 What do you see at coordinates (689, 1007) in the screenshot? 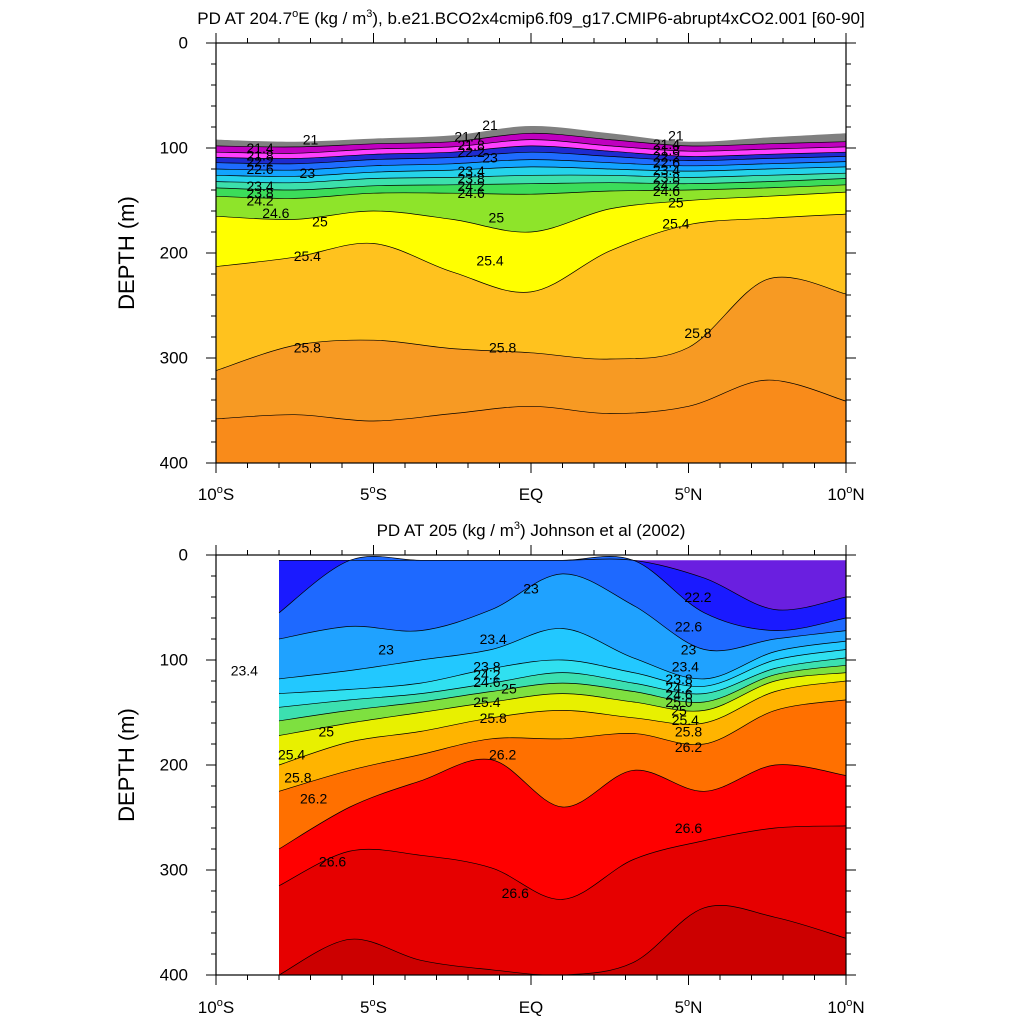
I see `x-tick-label: 5oN` at bounding box center [689, 1007].